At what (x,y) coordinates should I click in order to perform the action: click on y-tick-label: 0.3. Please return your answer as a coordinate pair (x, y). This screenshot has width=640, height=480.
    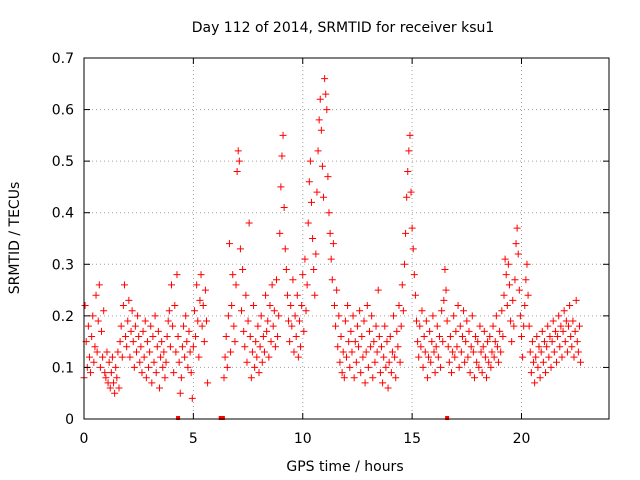
    Looking at the image, I should click on (63, 265).